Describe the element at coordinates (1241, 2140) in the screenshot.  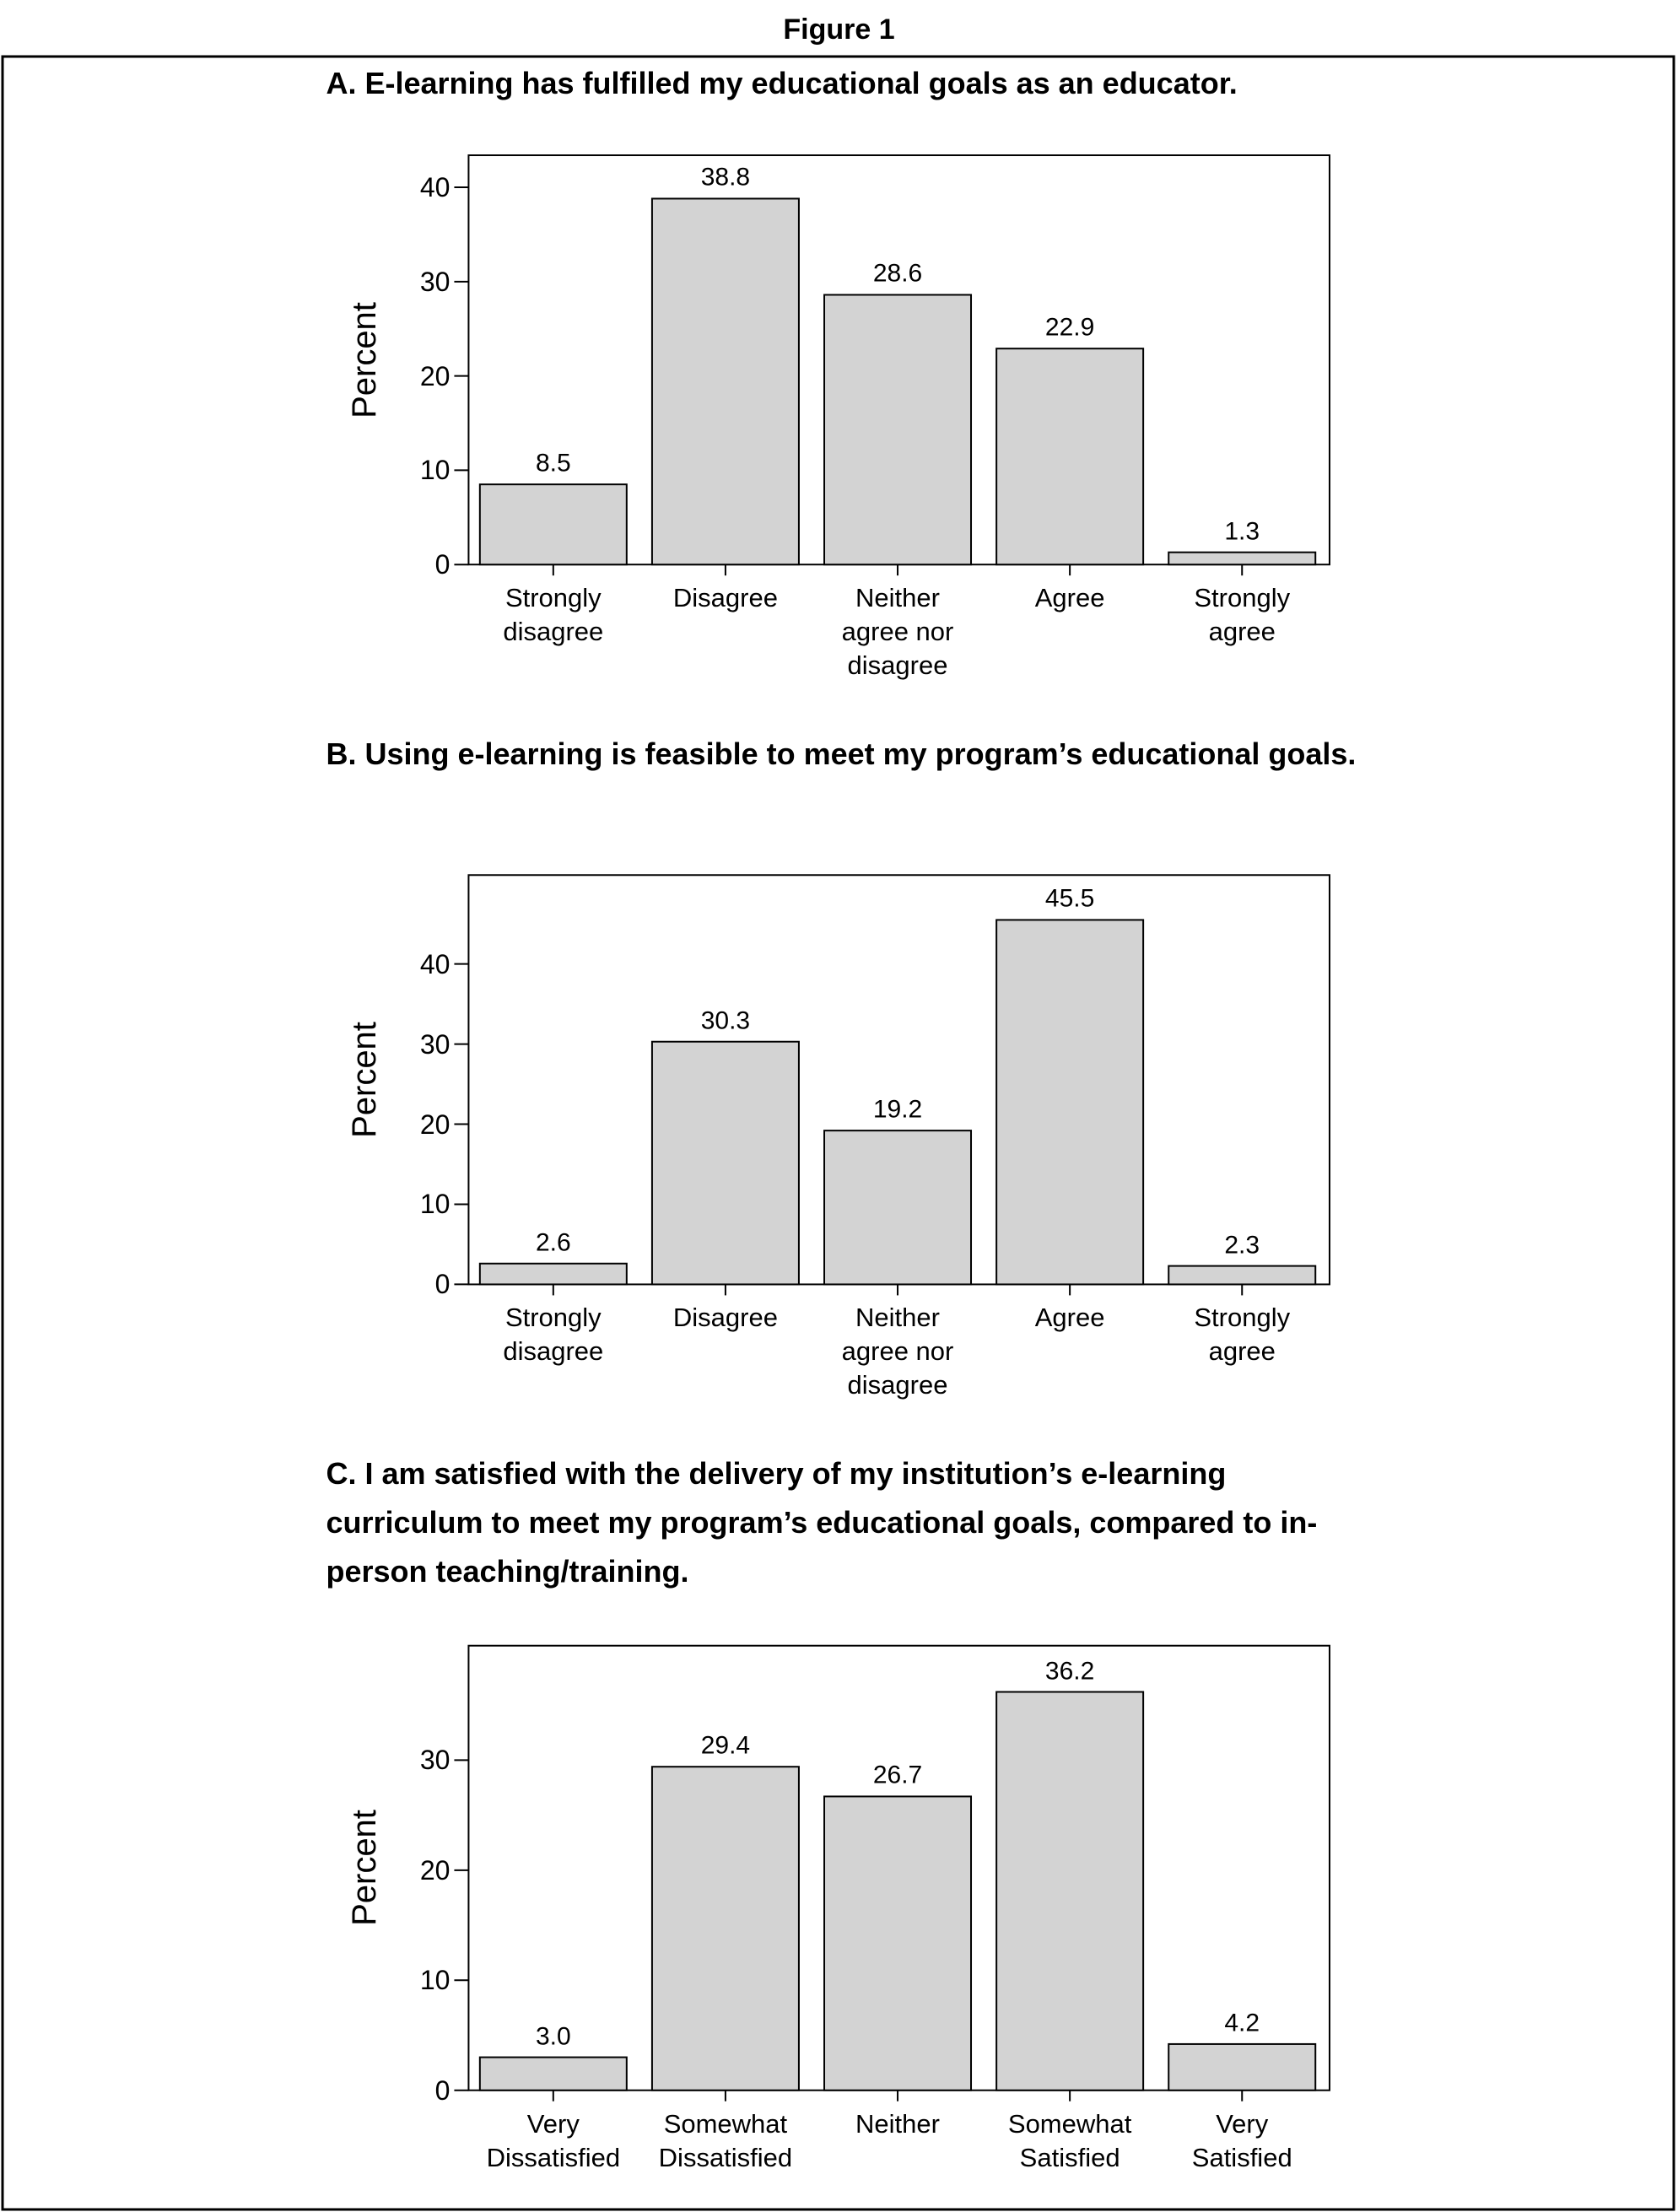
I see `x-tick-label: Very Satisfied` at that location.